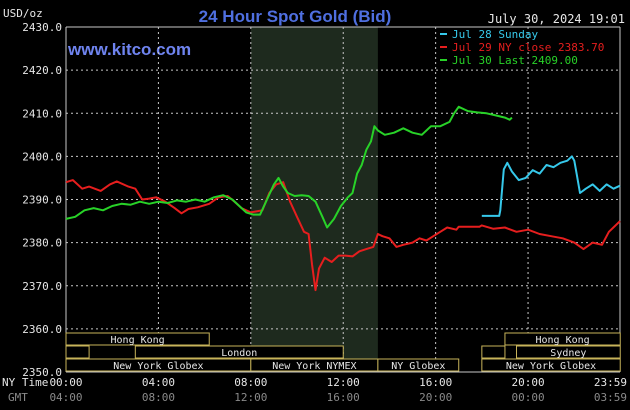 This screenshot has height=410, width=630. I want to click on chart-title: 24 Hour Spot Gold (Bid), so click(295, 16).